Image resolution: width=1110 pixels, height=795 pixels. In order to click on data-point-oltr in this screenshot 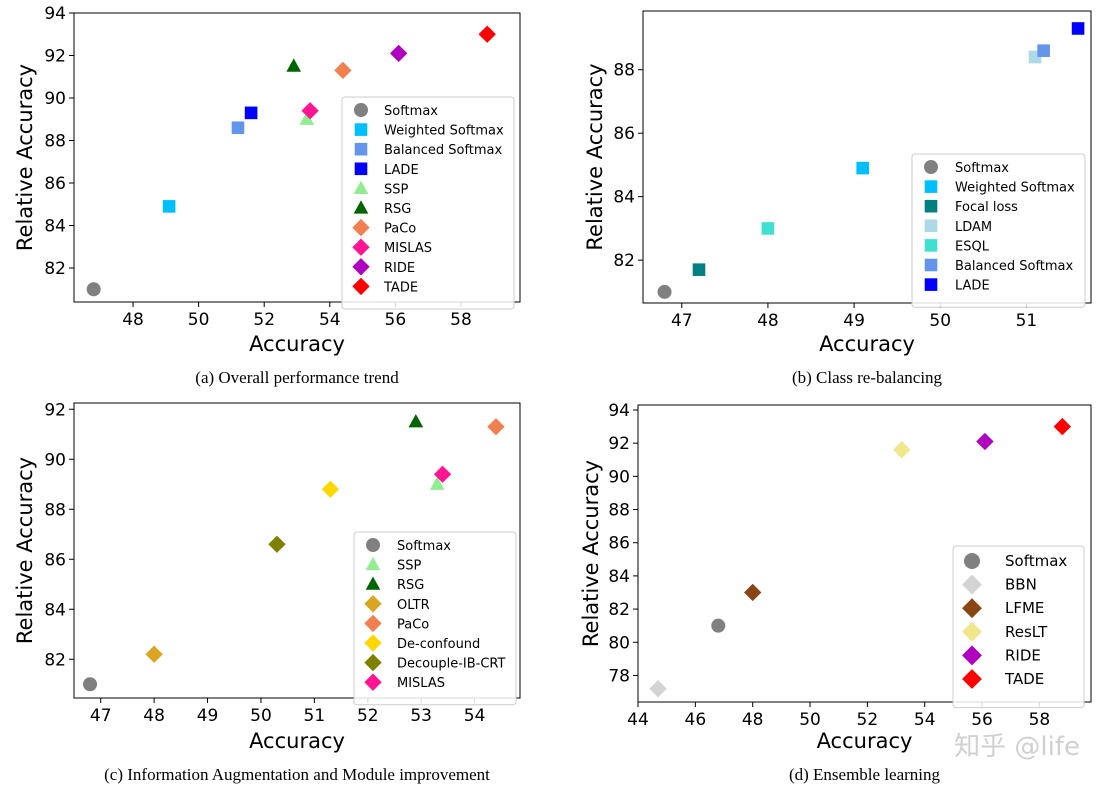, I will do `click(154, 654)`.